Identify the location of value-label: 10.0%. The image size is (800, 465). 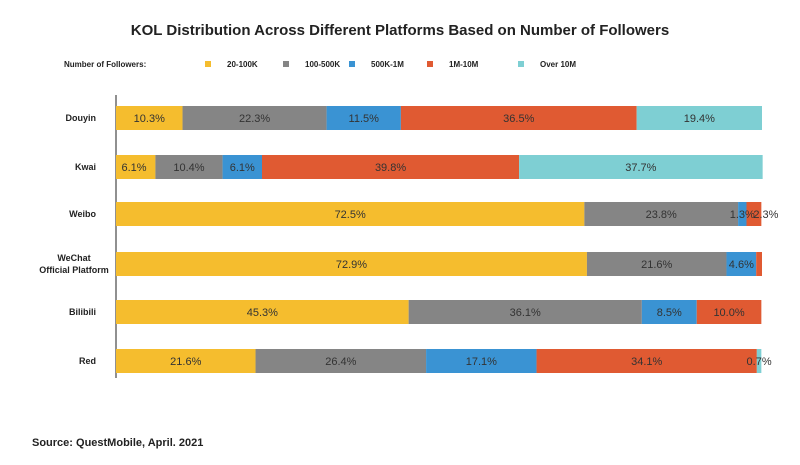
(728, 313).